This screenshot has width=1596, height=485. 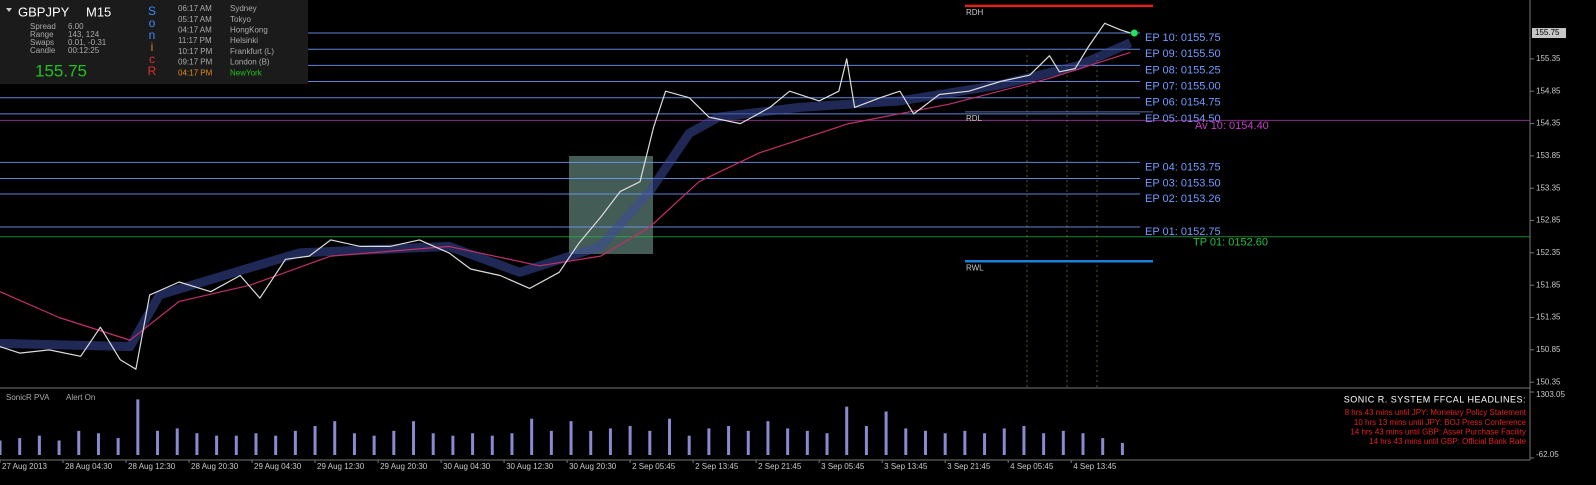 I want to click on level-label: EP 06: 0154.75, so click(x=1183, y=103).